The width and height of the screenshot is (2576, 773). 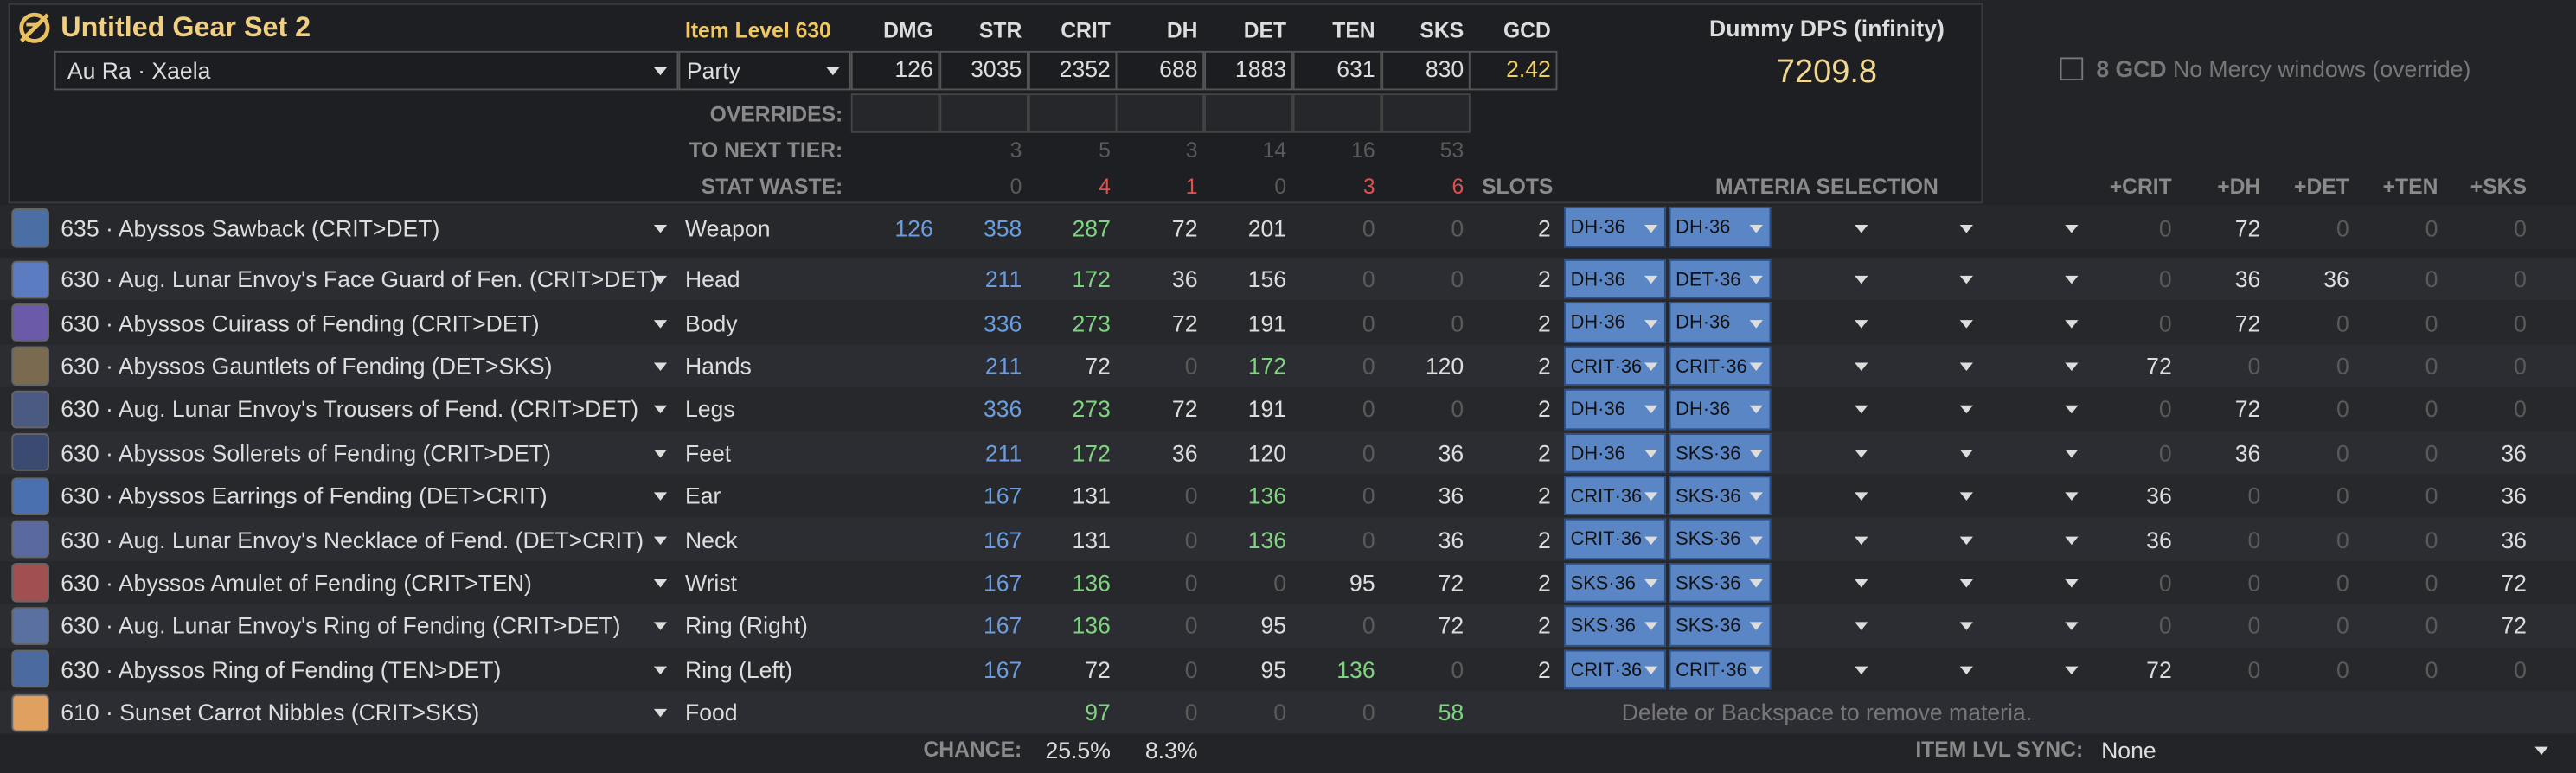 What do you see at coordinates (250, 227) in the screenshot?
I see `gear-name: 635 · Abyssos Sawback (CRIT>DET)` at bounding box center [250, 227].